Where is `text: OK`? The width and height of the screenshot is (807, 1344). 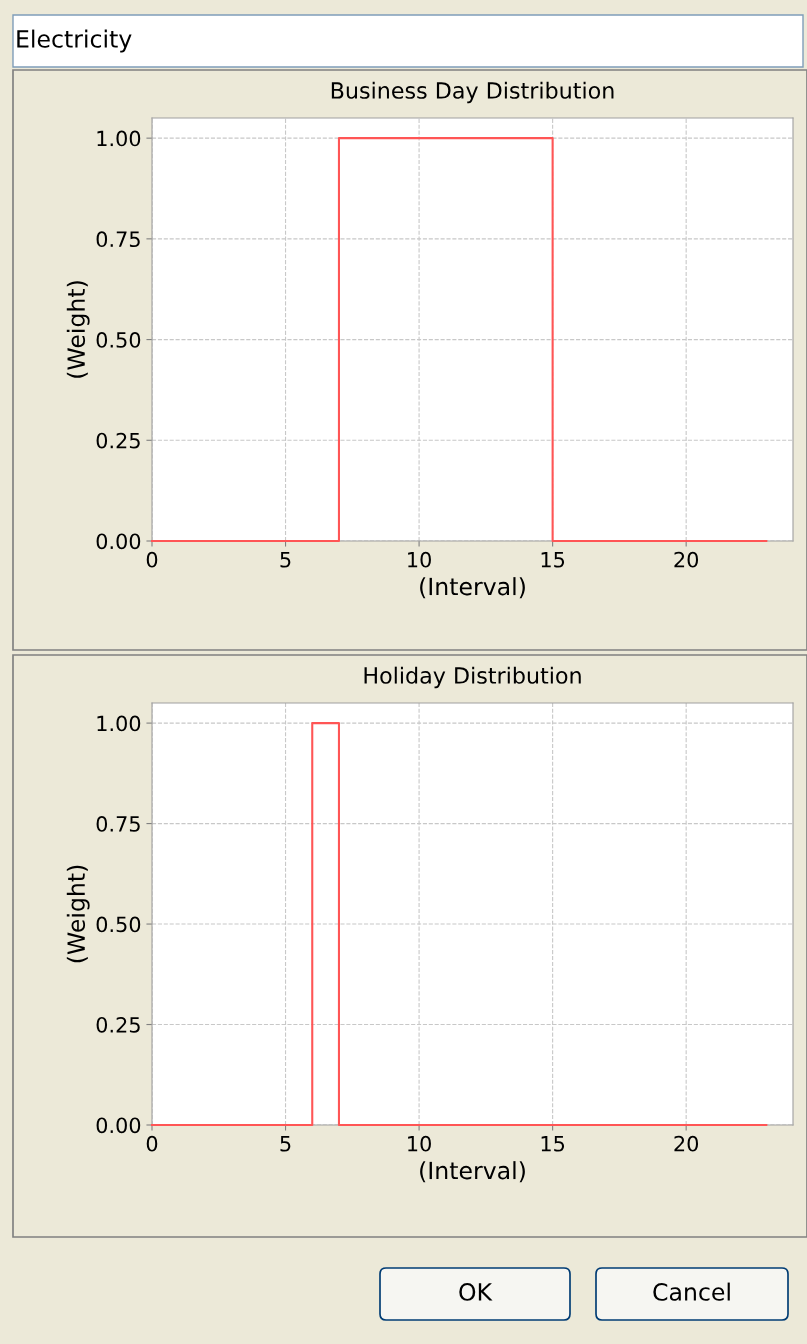 text: OK is located at coordinates (476, 1291).